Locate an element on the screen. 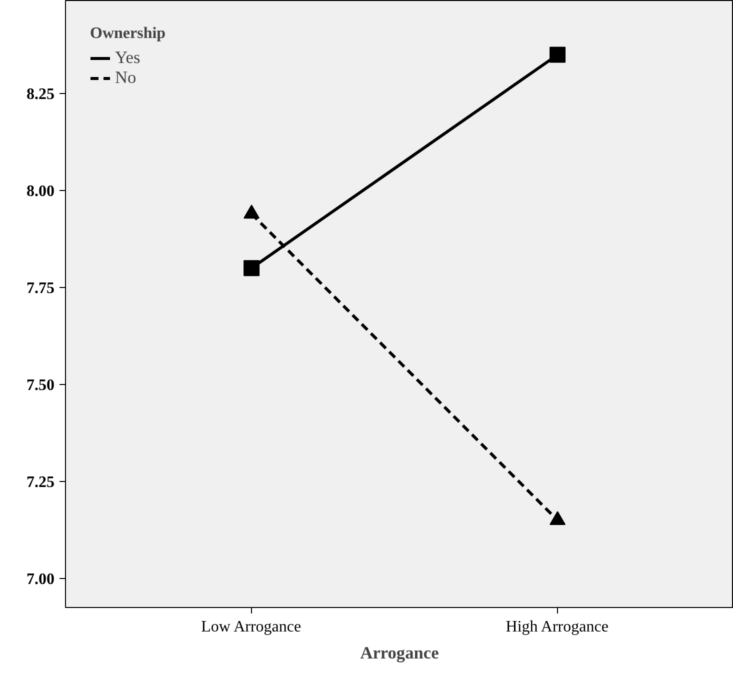  legend-title: Ownership is located at coordinates (128, 34).